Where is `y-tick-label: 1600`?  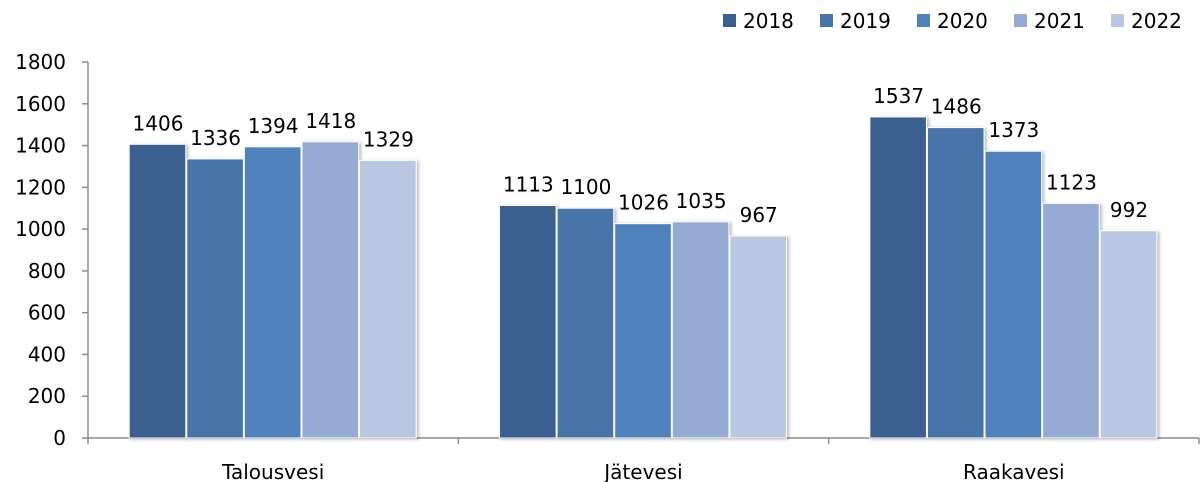 y-tick-label: 1600 is located at coordinates (40, 104).